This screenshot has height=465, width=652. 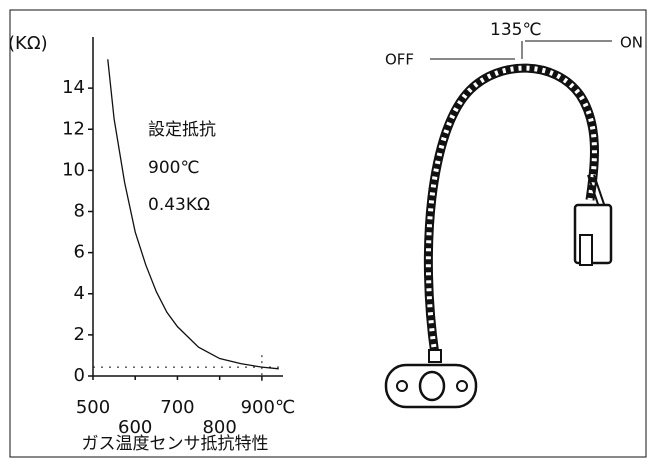 I want to click on x-tick-label: 700, so click(x=177, y=407).